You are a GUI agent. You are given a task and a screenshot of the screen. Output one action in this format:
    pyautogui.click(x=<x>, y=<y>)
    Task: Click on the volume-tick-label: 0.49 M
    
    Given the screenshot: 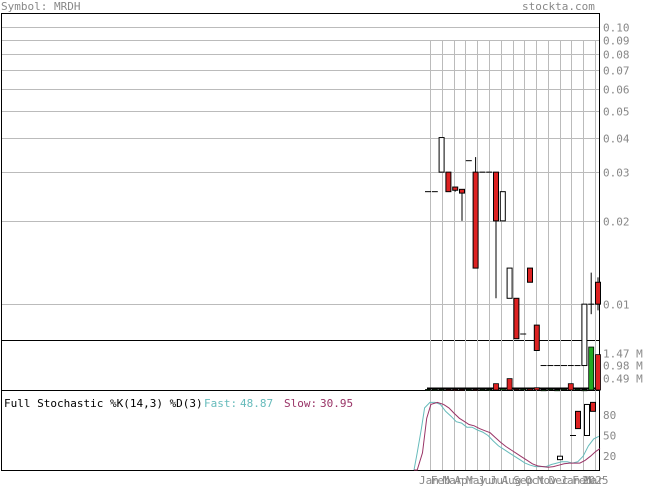 What is the action you would take?
    pyautogui.click(x=623, y=379)
    